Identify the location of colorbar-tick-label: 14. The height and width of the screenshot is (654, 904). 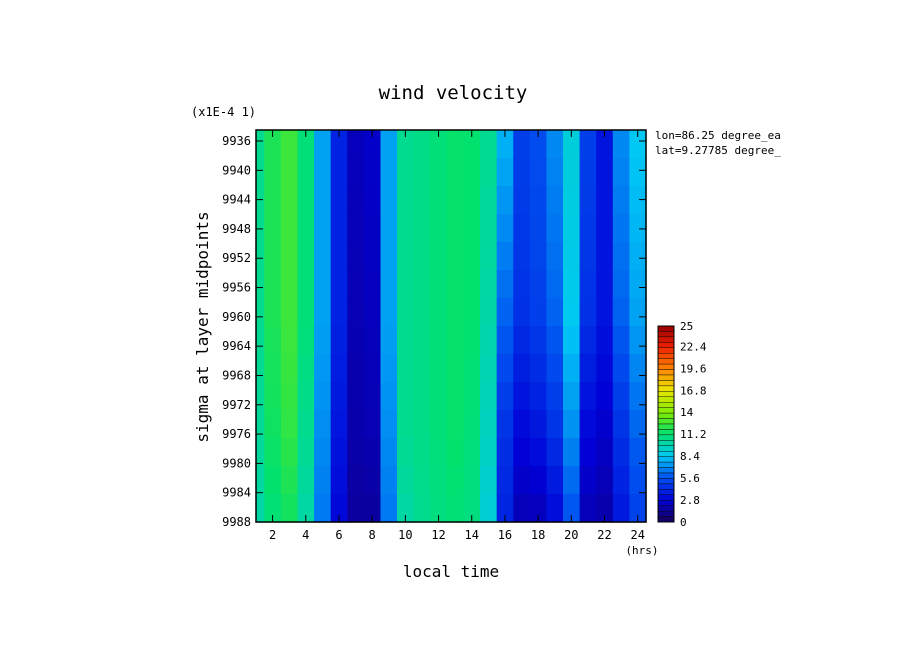
(687, 412).